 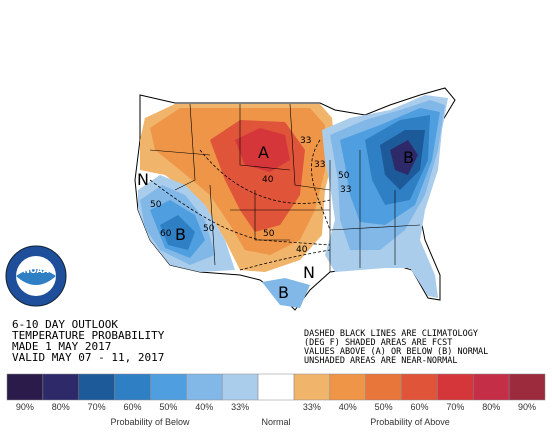 I want to click on below-tx, so click(x=286, y=293).